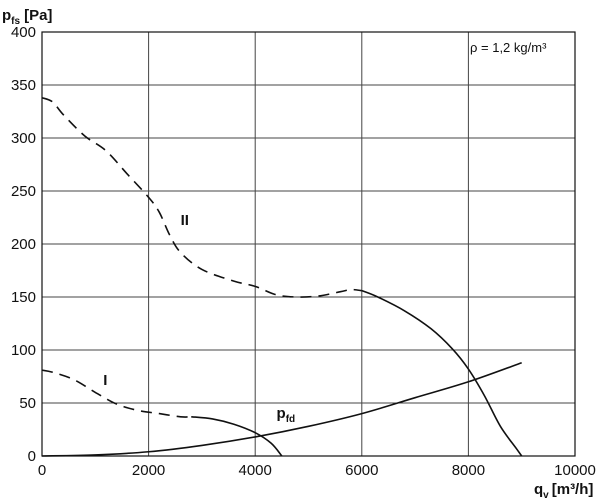 The height and width of the screenshot is (504, 600). What do you see at coordinates (508, 47) in the screenshot?
I see `density-annotation: ρ = 1,2 kg/m³` at bounding box center [508, 47].